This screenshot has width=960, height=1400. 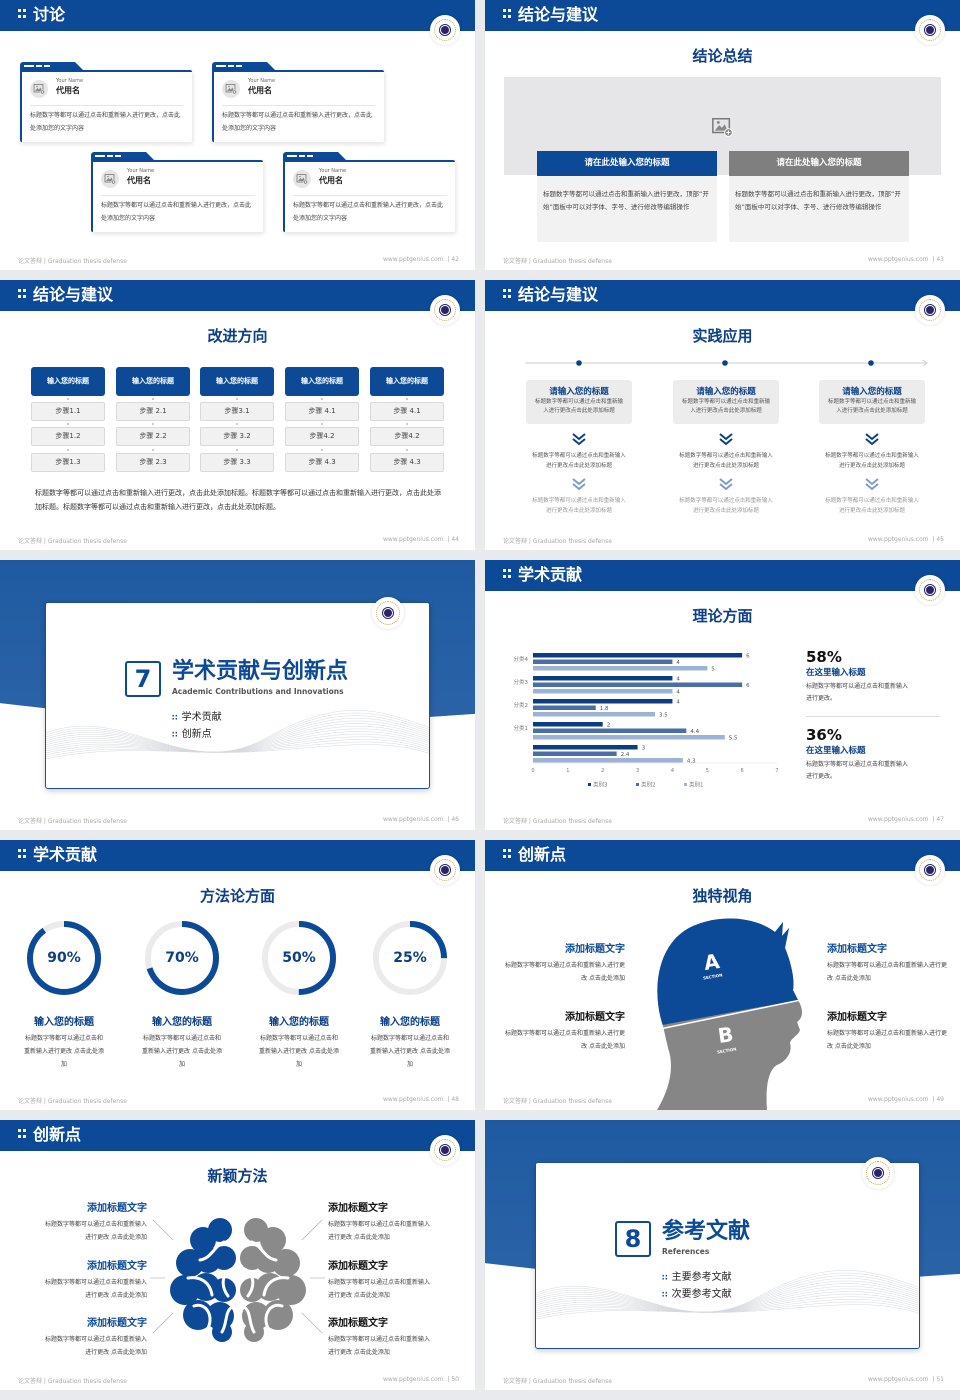 What do you see at coordinates (224, 1258) in the screenshot?
I see `brain-lobe` at bounding box center [224, 1258].